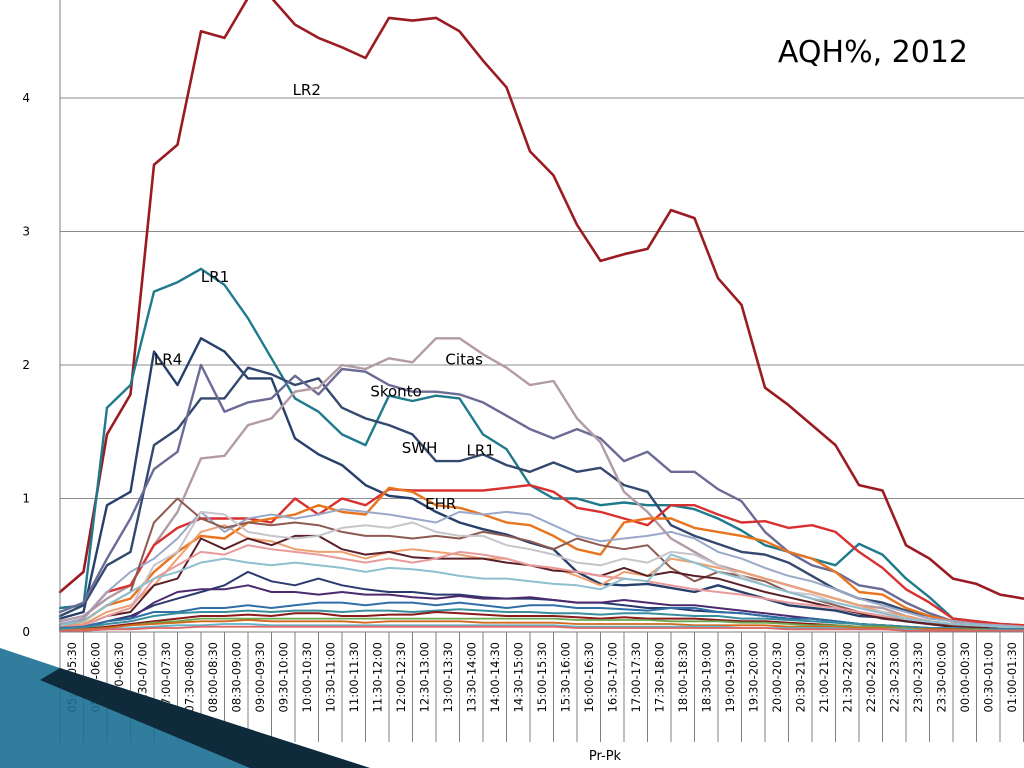 The height and width of the screenshot is (768, 1024). What do you see at coordinates (237, 677) in the screenshot?
I see `x-tick-label: 08:30-09:00` at bounding box center [237, 677].